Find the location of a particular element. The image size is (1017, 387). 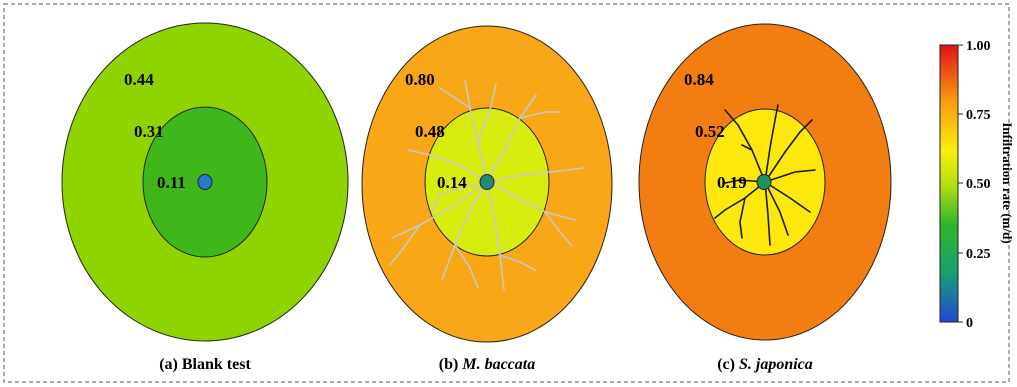

panel-a-middle-value: 0.31 is located at coordinates (149, 131).